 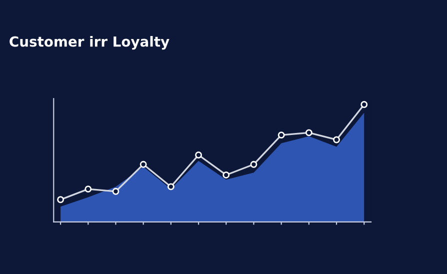 I want to click on chart-title: Customer irr Loyalty, so click(x=90, y=43).